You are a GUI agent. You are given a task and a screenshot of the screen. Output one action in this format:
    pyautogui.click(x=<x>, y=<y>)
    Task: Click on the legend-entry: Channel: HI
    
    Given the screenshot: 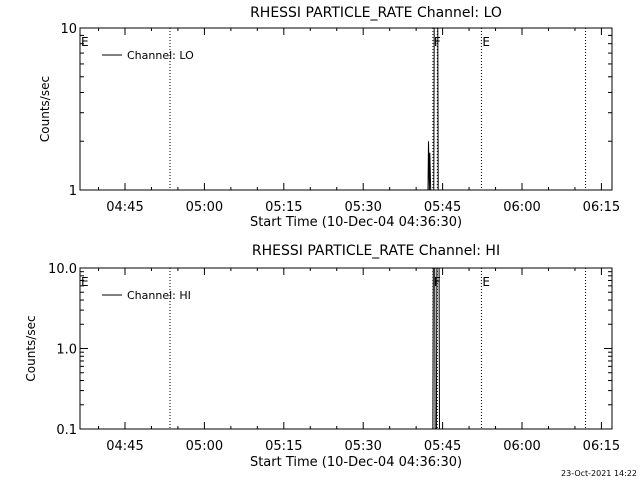 What is the action you would take?
    pyautogui.click(x=159, y=295)
    